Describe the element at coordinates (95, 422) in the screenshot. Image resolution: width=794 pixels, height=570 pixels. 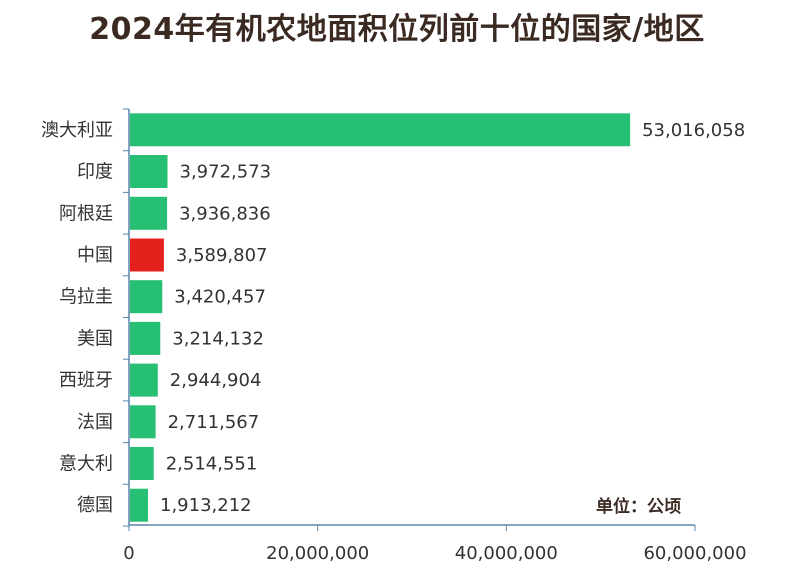
I see `category-label: 法国` at that location.